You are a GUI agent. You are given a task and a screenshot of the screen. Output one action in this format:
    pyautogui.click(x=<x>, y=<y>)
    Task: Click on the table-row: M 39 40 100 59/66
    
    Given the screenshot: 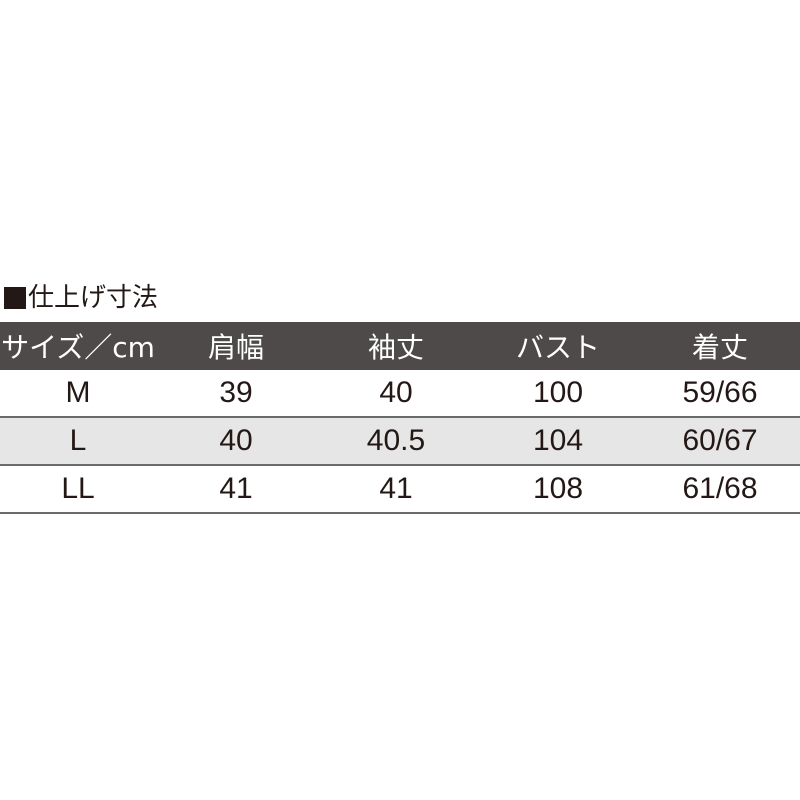 What is the action you would take?
    pyautogui.click(x=400, y=393)
    